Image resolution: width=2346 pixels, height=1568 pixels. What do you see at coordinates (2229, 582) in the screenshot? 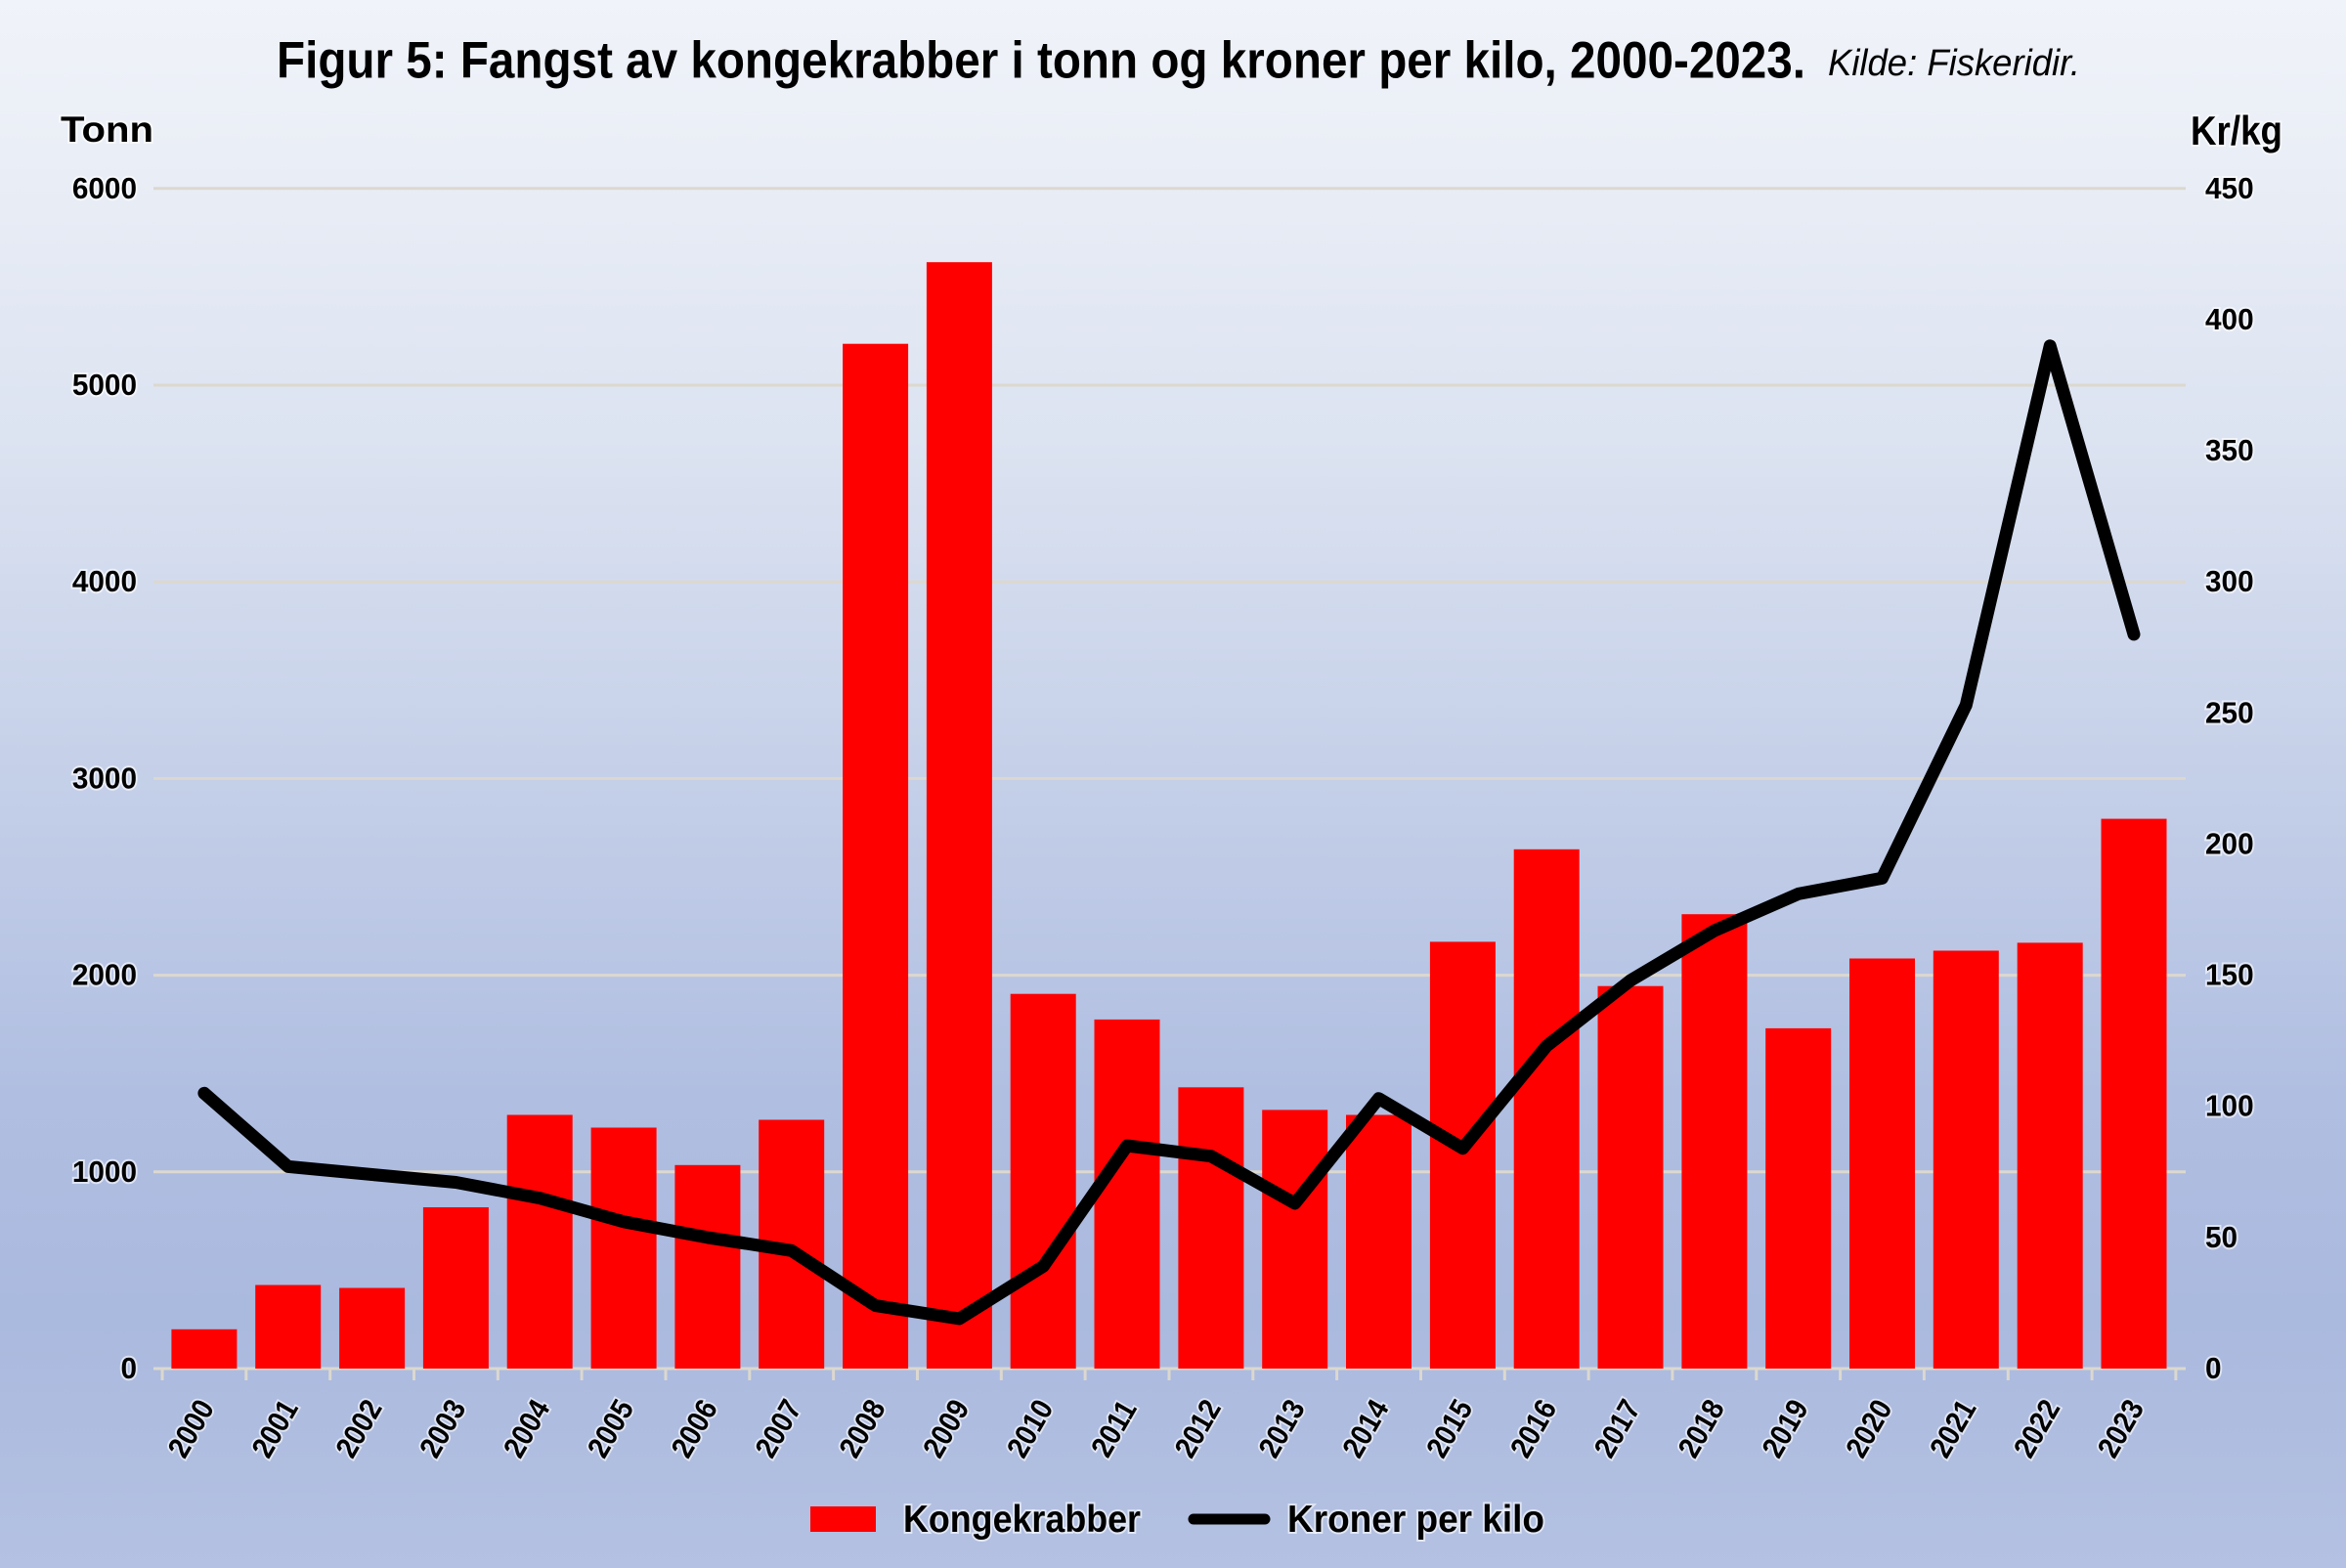
I see `svg-text: 300` at bounding box center [2229, 582].